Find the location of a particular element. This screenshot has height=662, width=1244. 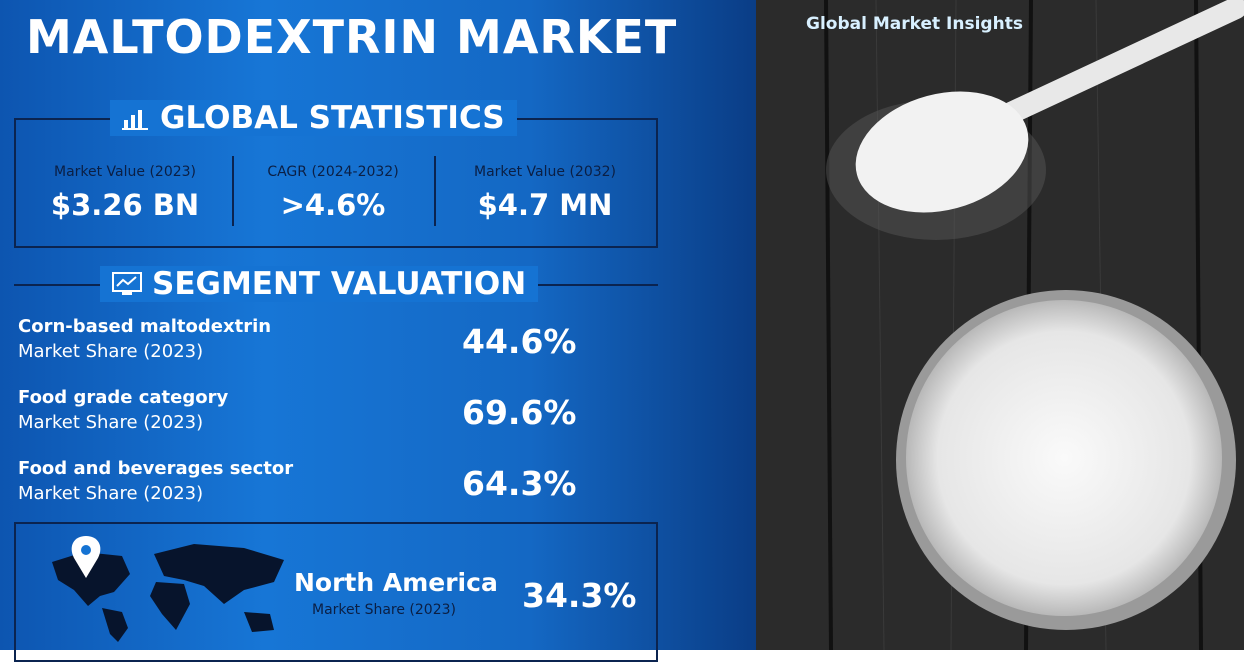

stat-value: >4.6% is located at coordinates (333, 205).